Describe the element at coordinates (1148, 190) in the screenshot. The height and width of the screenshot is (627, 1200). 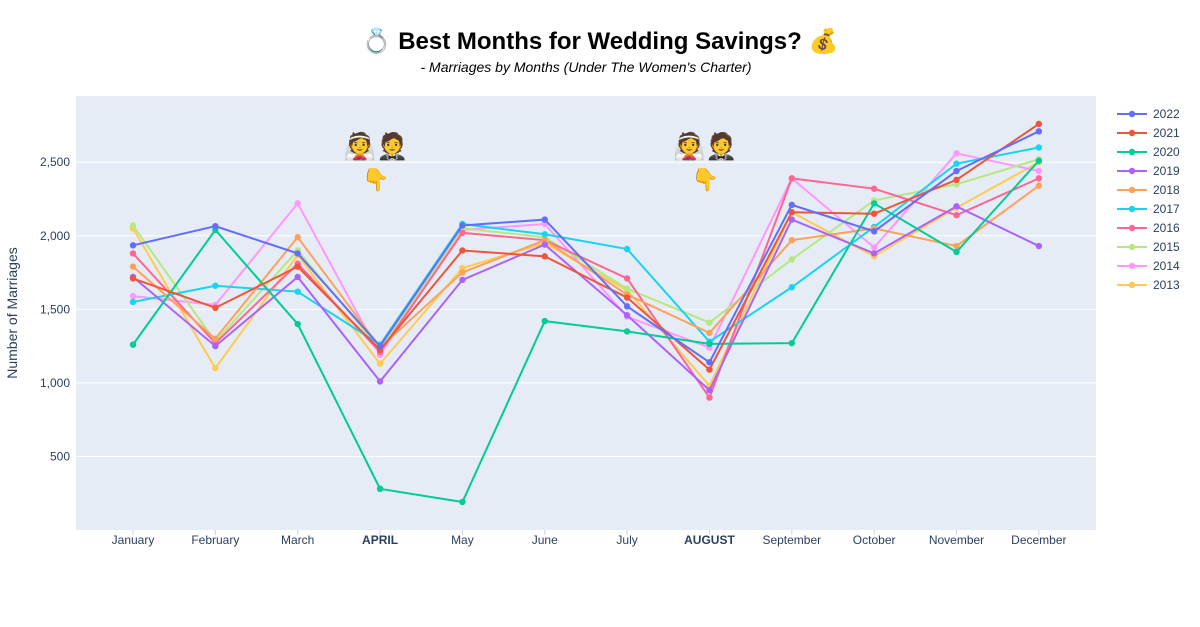
I see `legend-item-2018: 2018` at that location.